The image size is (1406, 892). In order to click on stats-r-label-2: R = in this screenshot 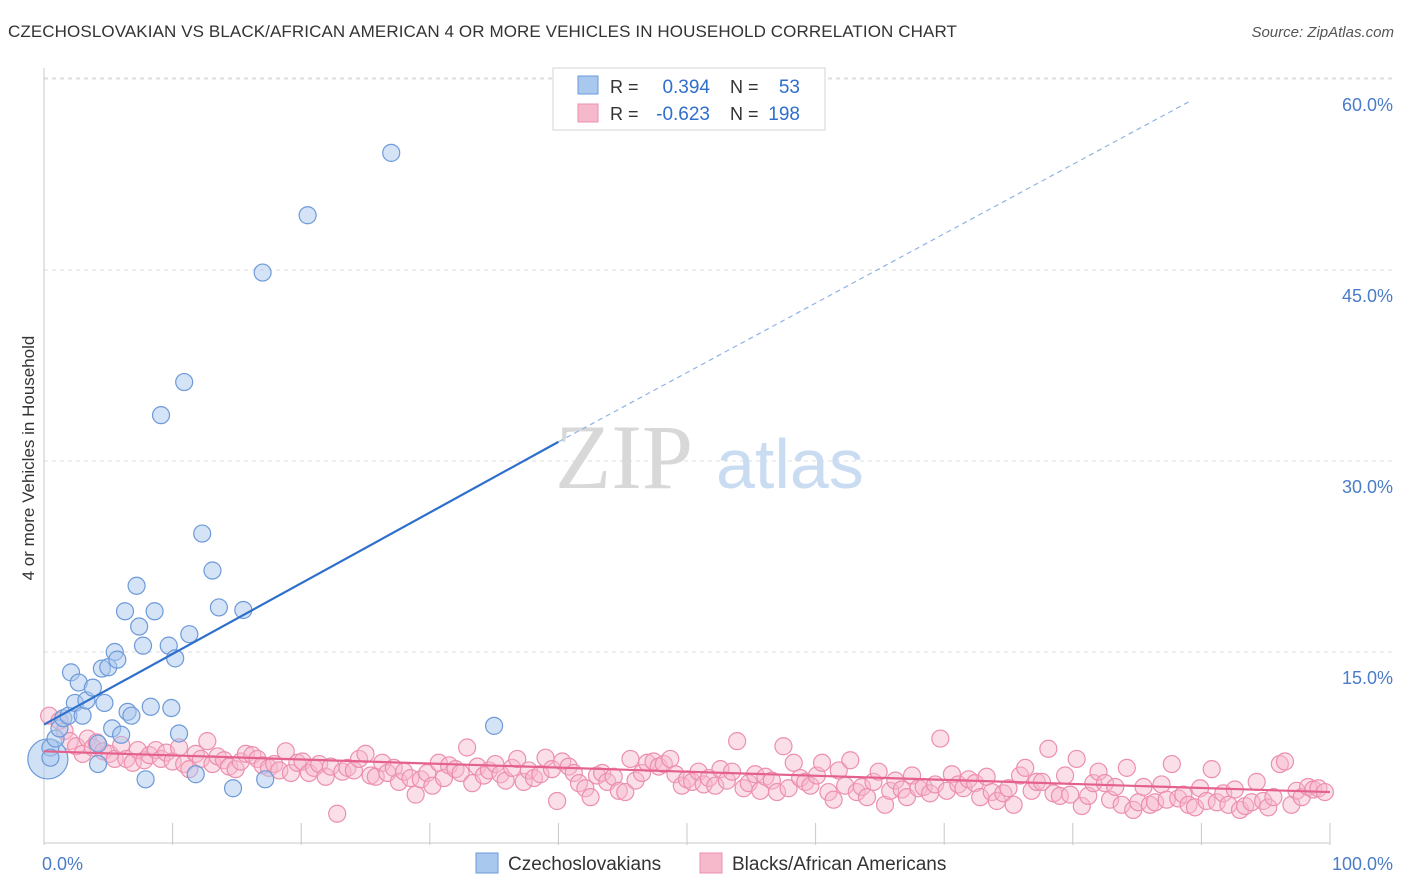, I will do `click(624, 114)`.